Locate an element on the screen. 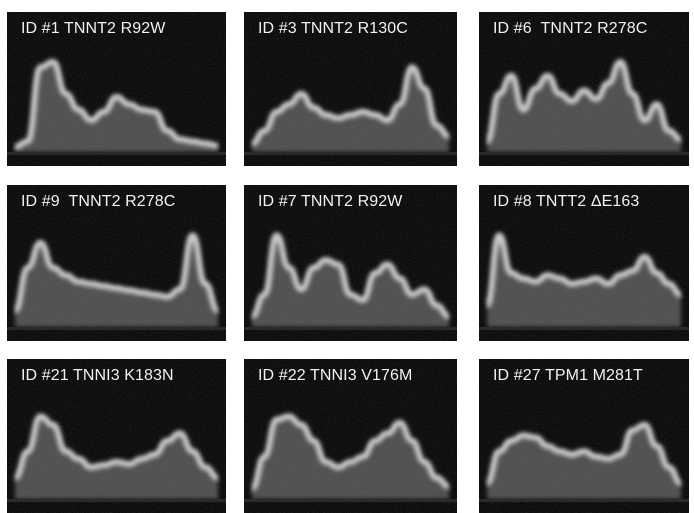 This screenshot has width=694, height=513. doppler-panel: ID #27 TPM1 M281T is located at coordinates (584, 436).